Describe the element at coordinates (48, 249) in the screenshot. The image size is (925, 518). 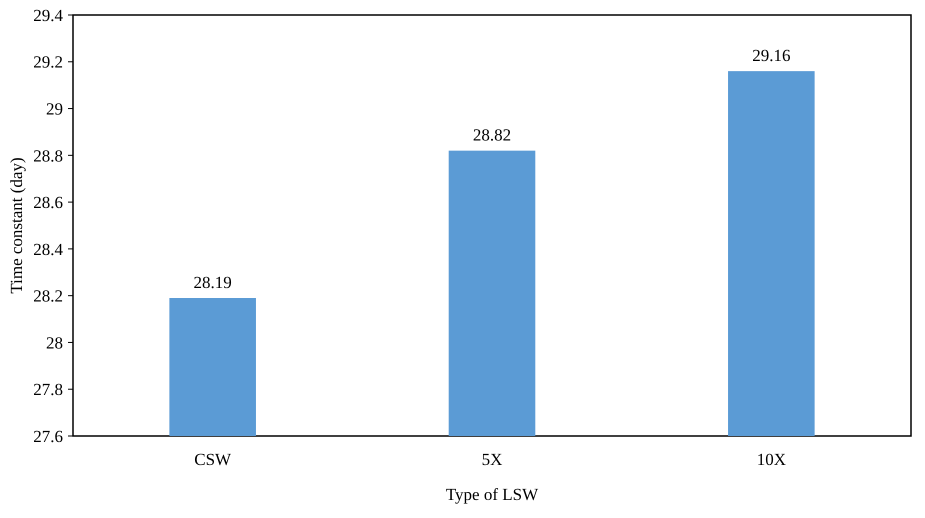
I see `y-tick-label: 28.4` at that location.